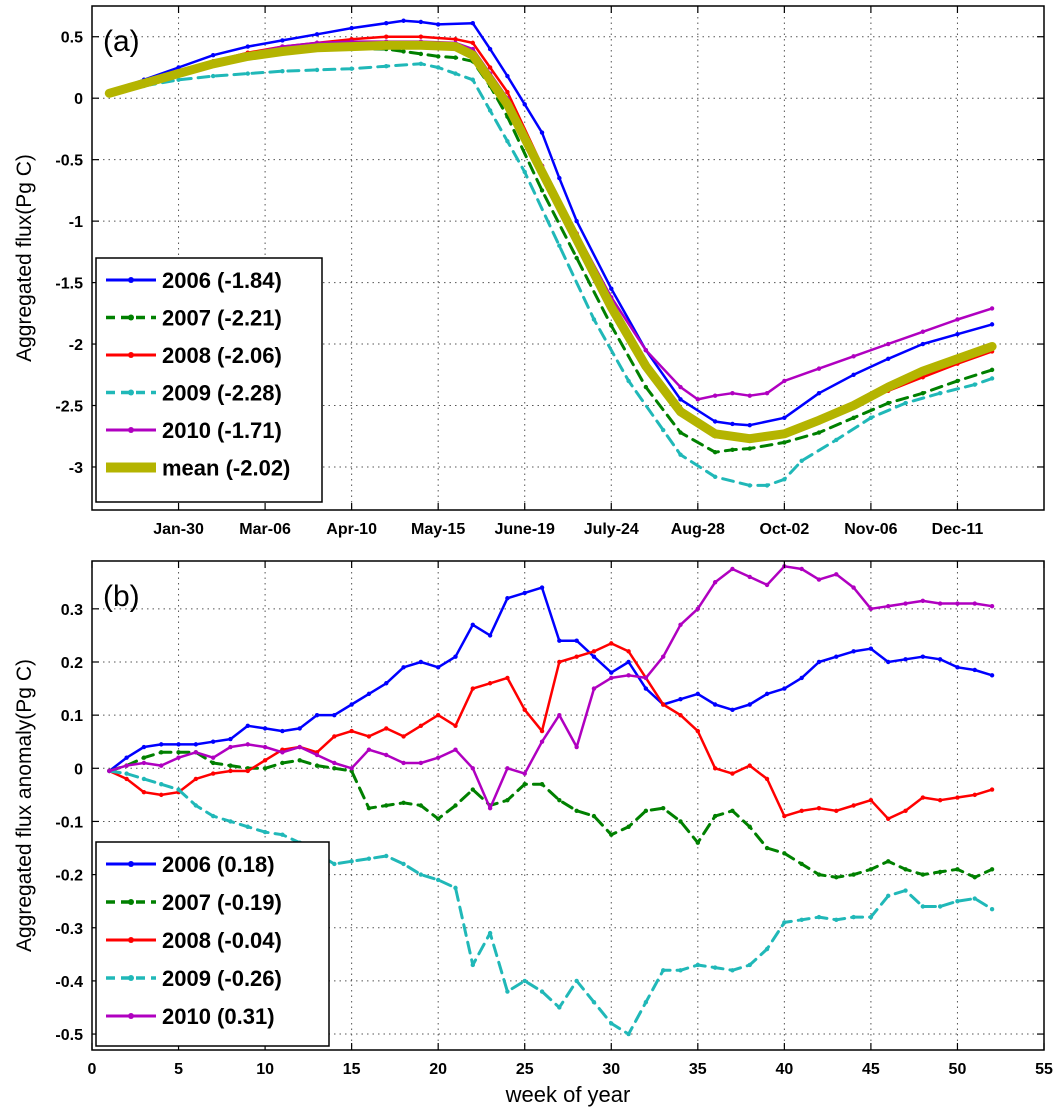 The height and width of the screenshot is (1119, 1059). I want to click on x-tick-label: June-19, so click(524, 529).